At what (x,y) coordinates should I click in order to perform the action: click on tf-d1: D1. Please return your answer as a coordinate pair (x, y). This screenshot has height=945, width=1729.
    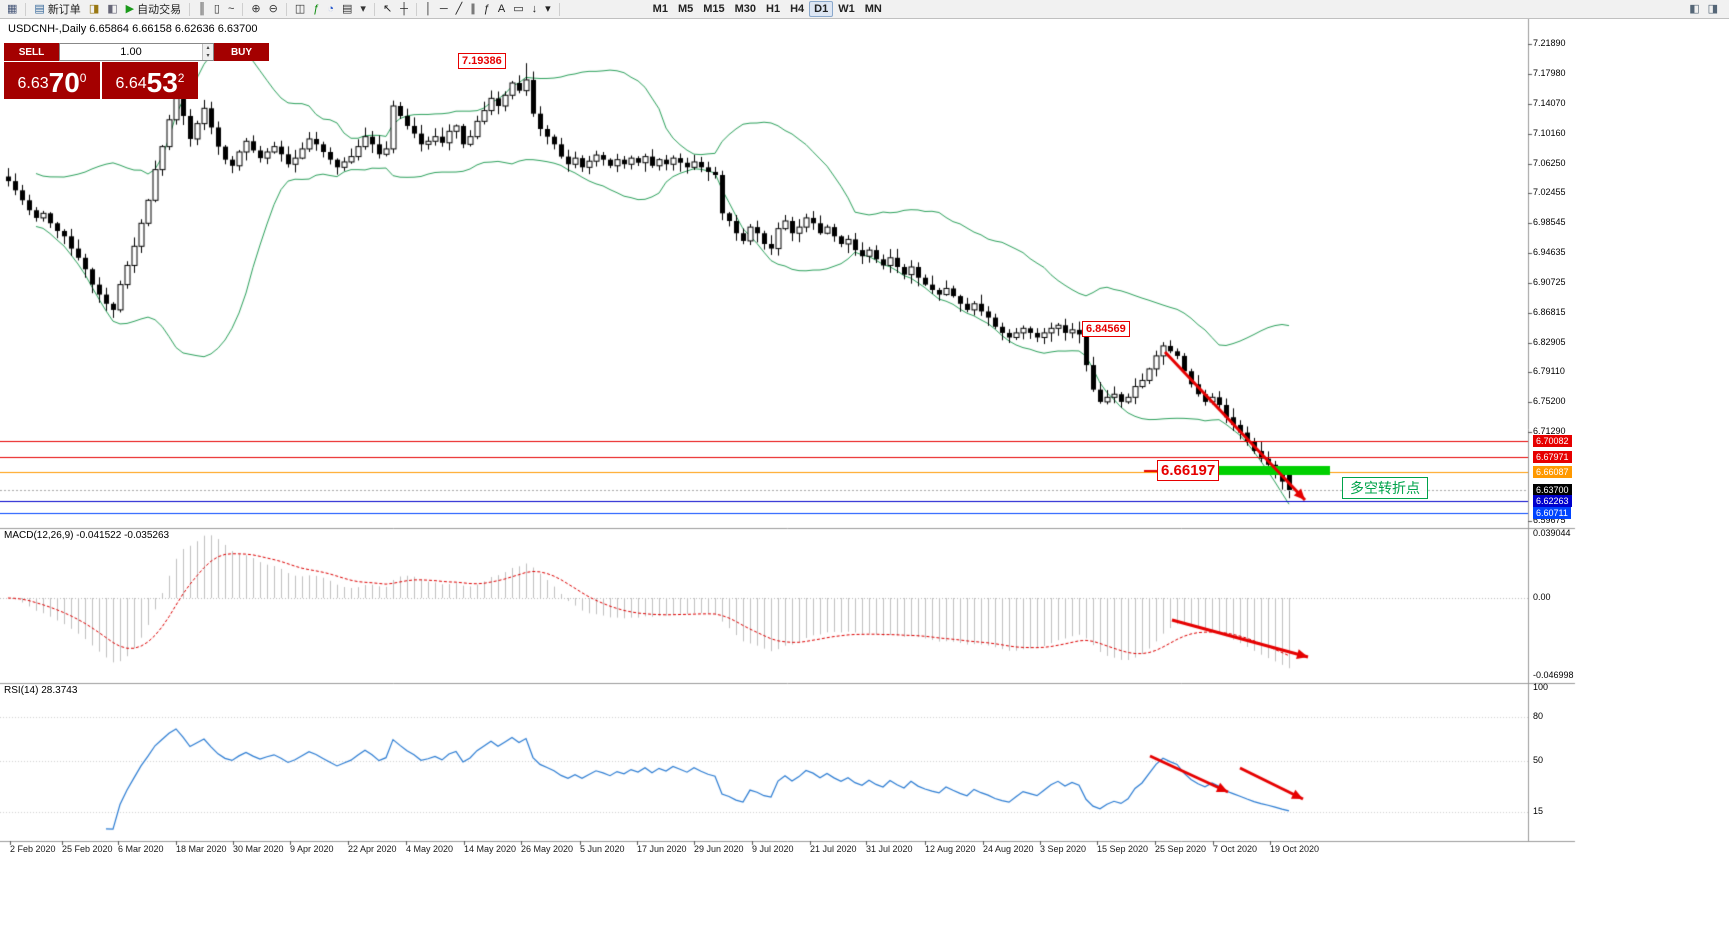
    Looking at the image, I should click on (821, 9).